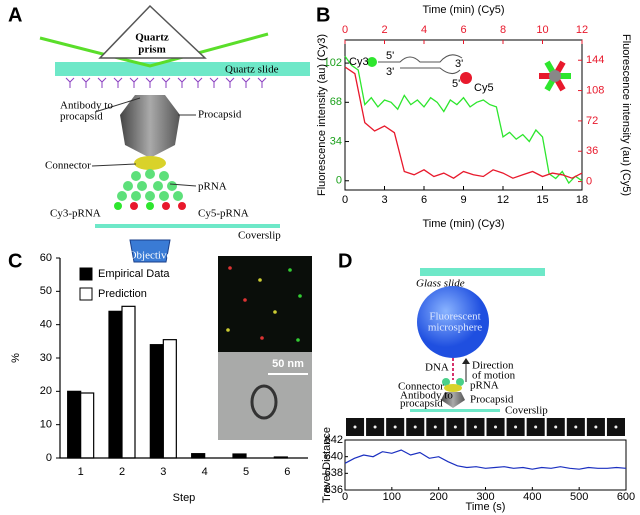  Describe the element at coordinates (359, 62) in the screenshot. I see `dye-label: Cy3` at that location.